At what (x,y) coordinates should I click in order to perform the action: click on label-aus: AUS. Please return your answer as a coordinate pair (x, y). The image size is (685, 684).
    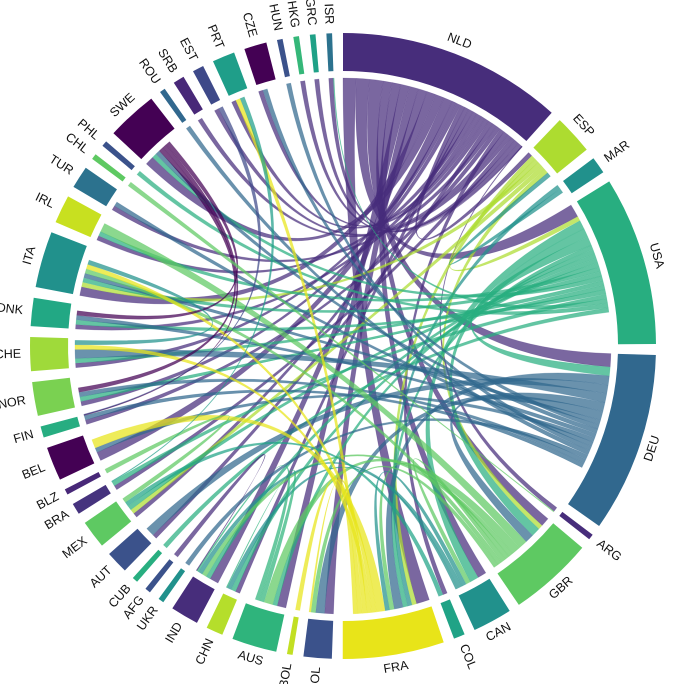
    Looking at the image, I should click on (250, 658).